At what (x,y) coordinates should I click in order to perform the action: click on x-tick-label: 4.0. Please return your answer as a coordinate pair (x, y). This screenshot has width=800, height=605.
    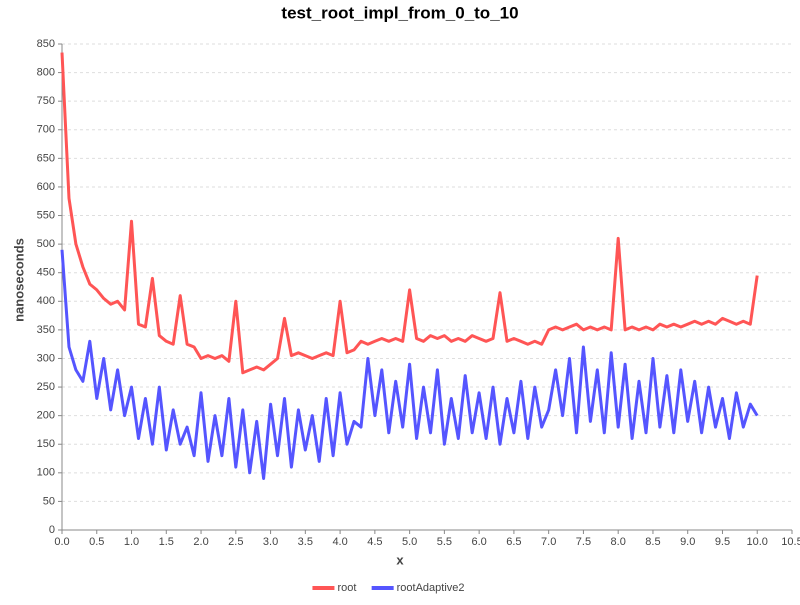
    Looking at the image, I should click on (339, 542).